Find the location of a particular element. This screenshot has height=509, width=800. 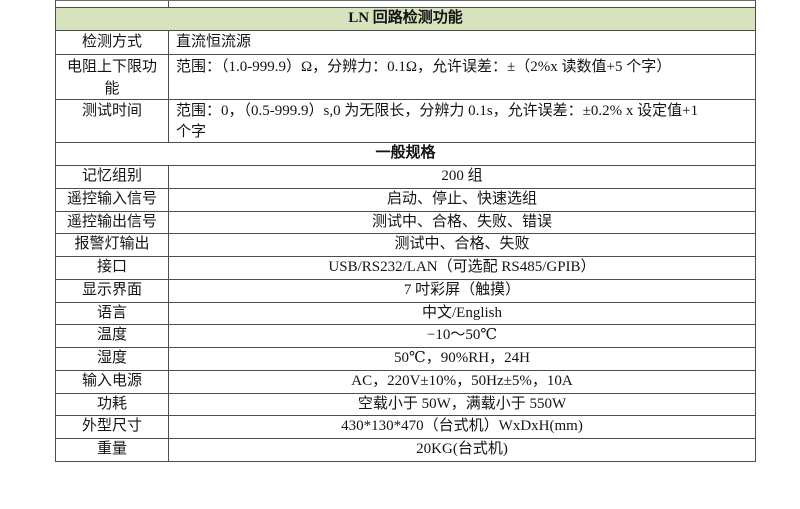

row-value: 200 组 is located at coordinates (462, 176).